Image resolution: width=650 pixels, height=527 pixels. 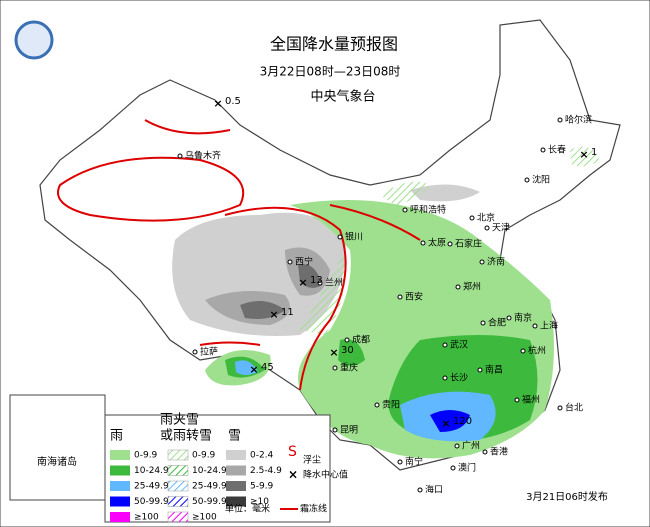 What do you see at coordinates (594, 152) in the screenshot?
I see `center-value: 1` at bounding box center [594, 152].